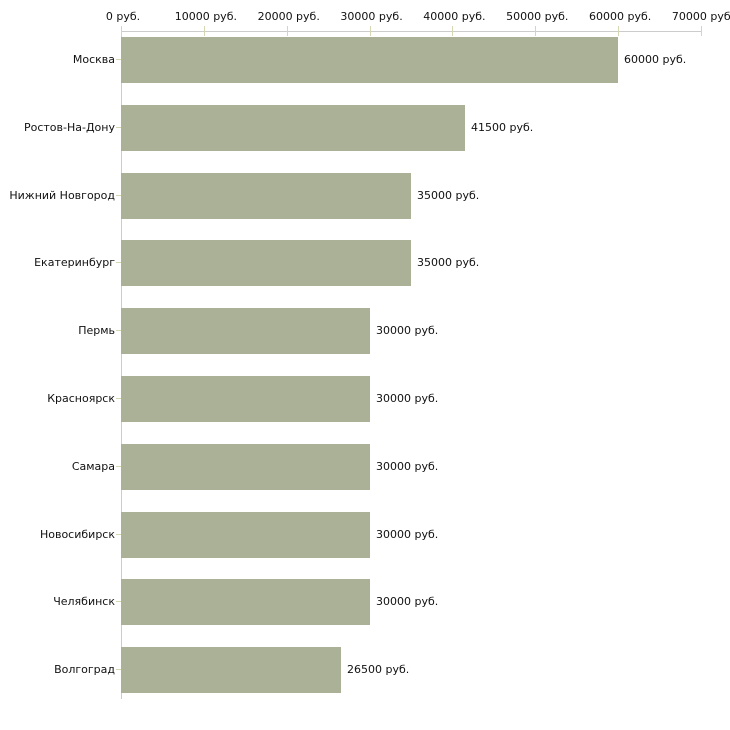  Describe the element at coordinates (93, 59) in the screenshot. I see `category-label: Москва` at that location.